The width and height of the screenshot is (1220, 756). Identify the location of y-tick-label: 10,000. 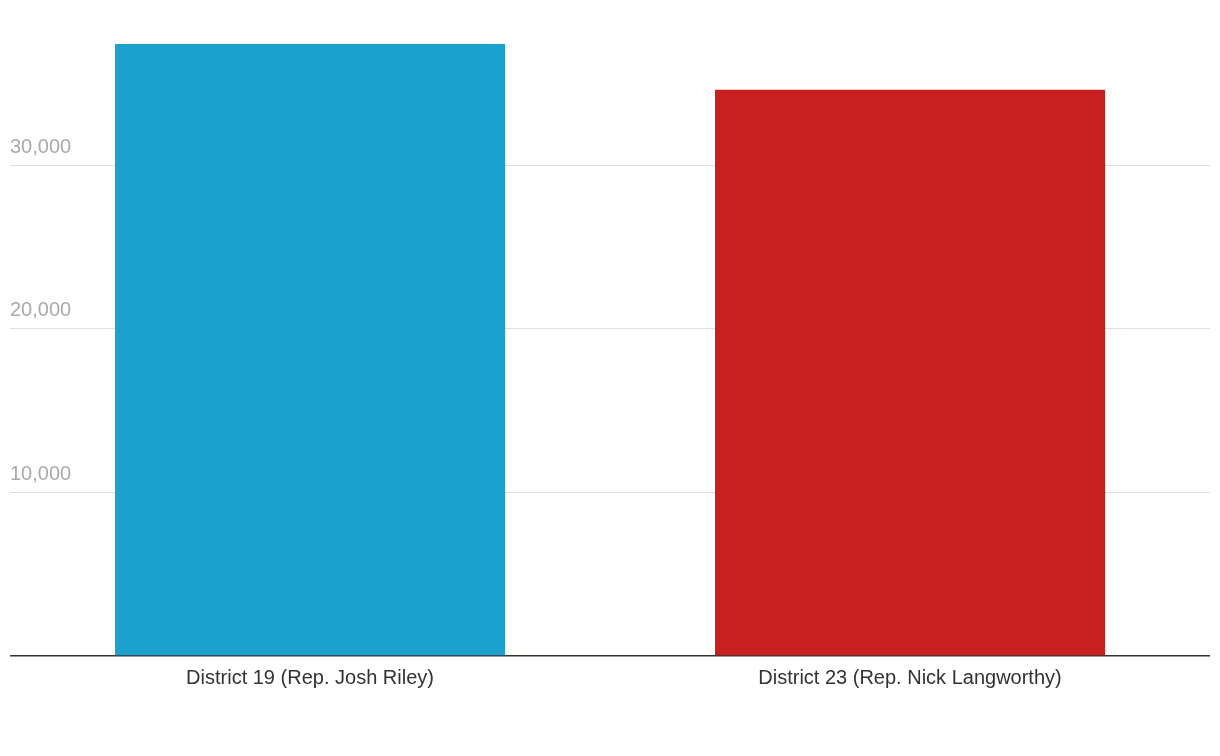
(41, 472).